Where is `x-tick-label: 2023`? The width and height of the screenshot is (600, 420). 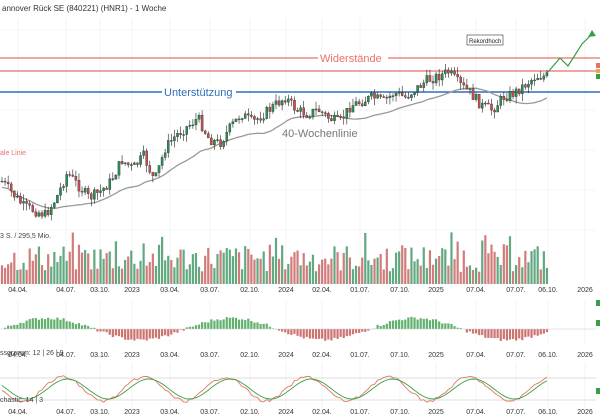
x-tick-label: 2023 is located at coordinates (132, 290).